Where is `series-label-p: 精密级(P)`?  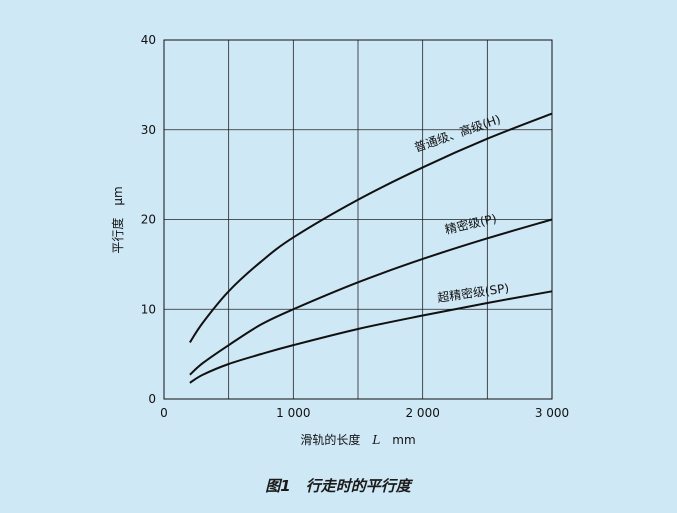 series-label-p: 精密级(P) is located at coordinates (470, 223).